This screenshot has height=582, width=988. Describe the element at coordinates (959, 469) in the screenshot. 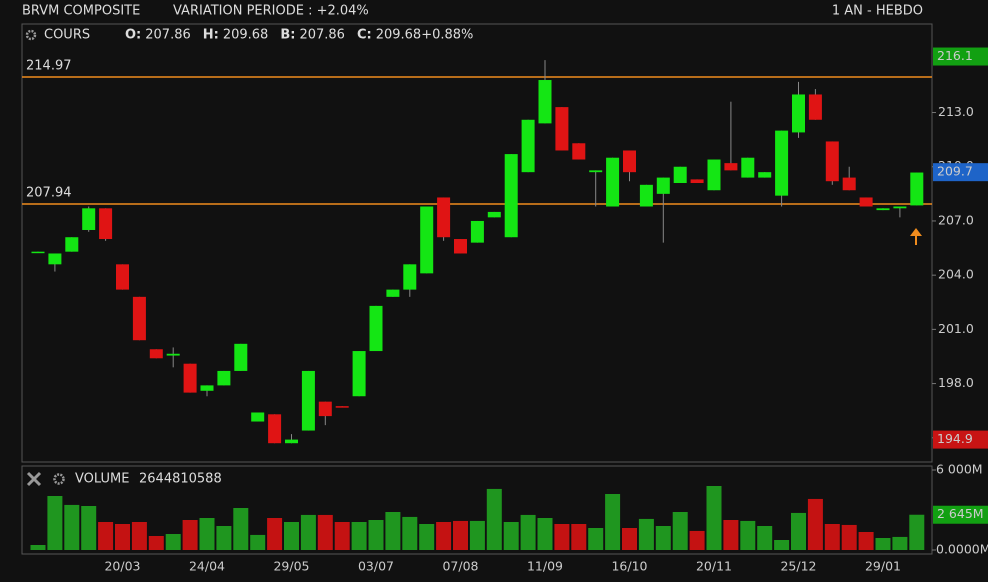

I see `volume-tick-label: 6 000M` at that location.